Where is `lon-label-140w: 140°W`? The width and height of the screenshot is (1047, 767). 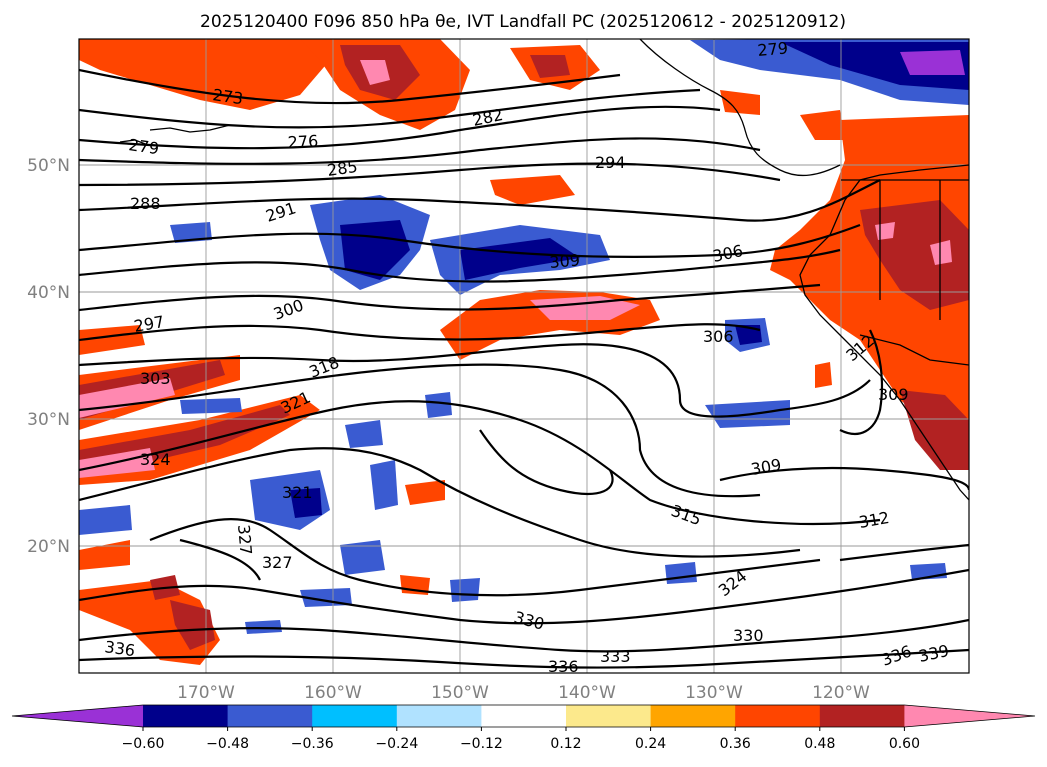
lon-label-140w: 140°W is located at coordinates (587, 693).